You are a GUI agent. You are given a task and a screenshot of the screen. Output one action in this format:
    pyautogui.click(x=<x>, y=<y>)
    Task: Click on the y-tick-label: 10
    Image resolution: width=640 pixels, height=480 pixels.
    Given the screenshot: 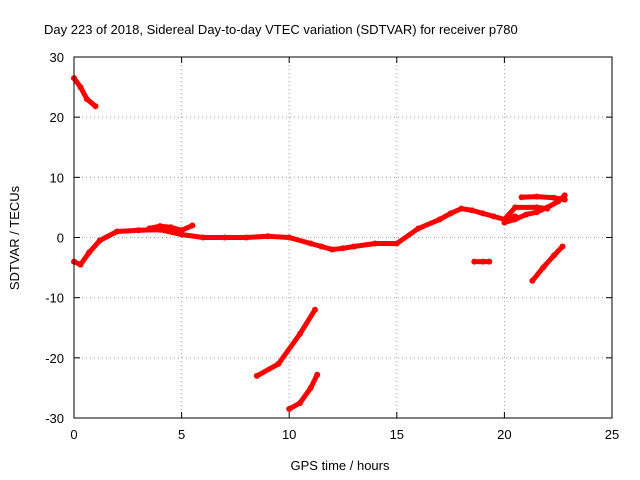 What is the action you would take?
    pyautogui.click(x=57, y=177)
    